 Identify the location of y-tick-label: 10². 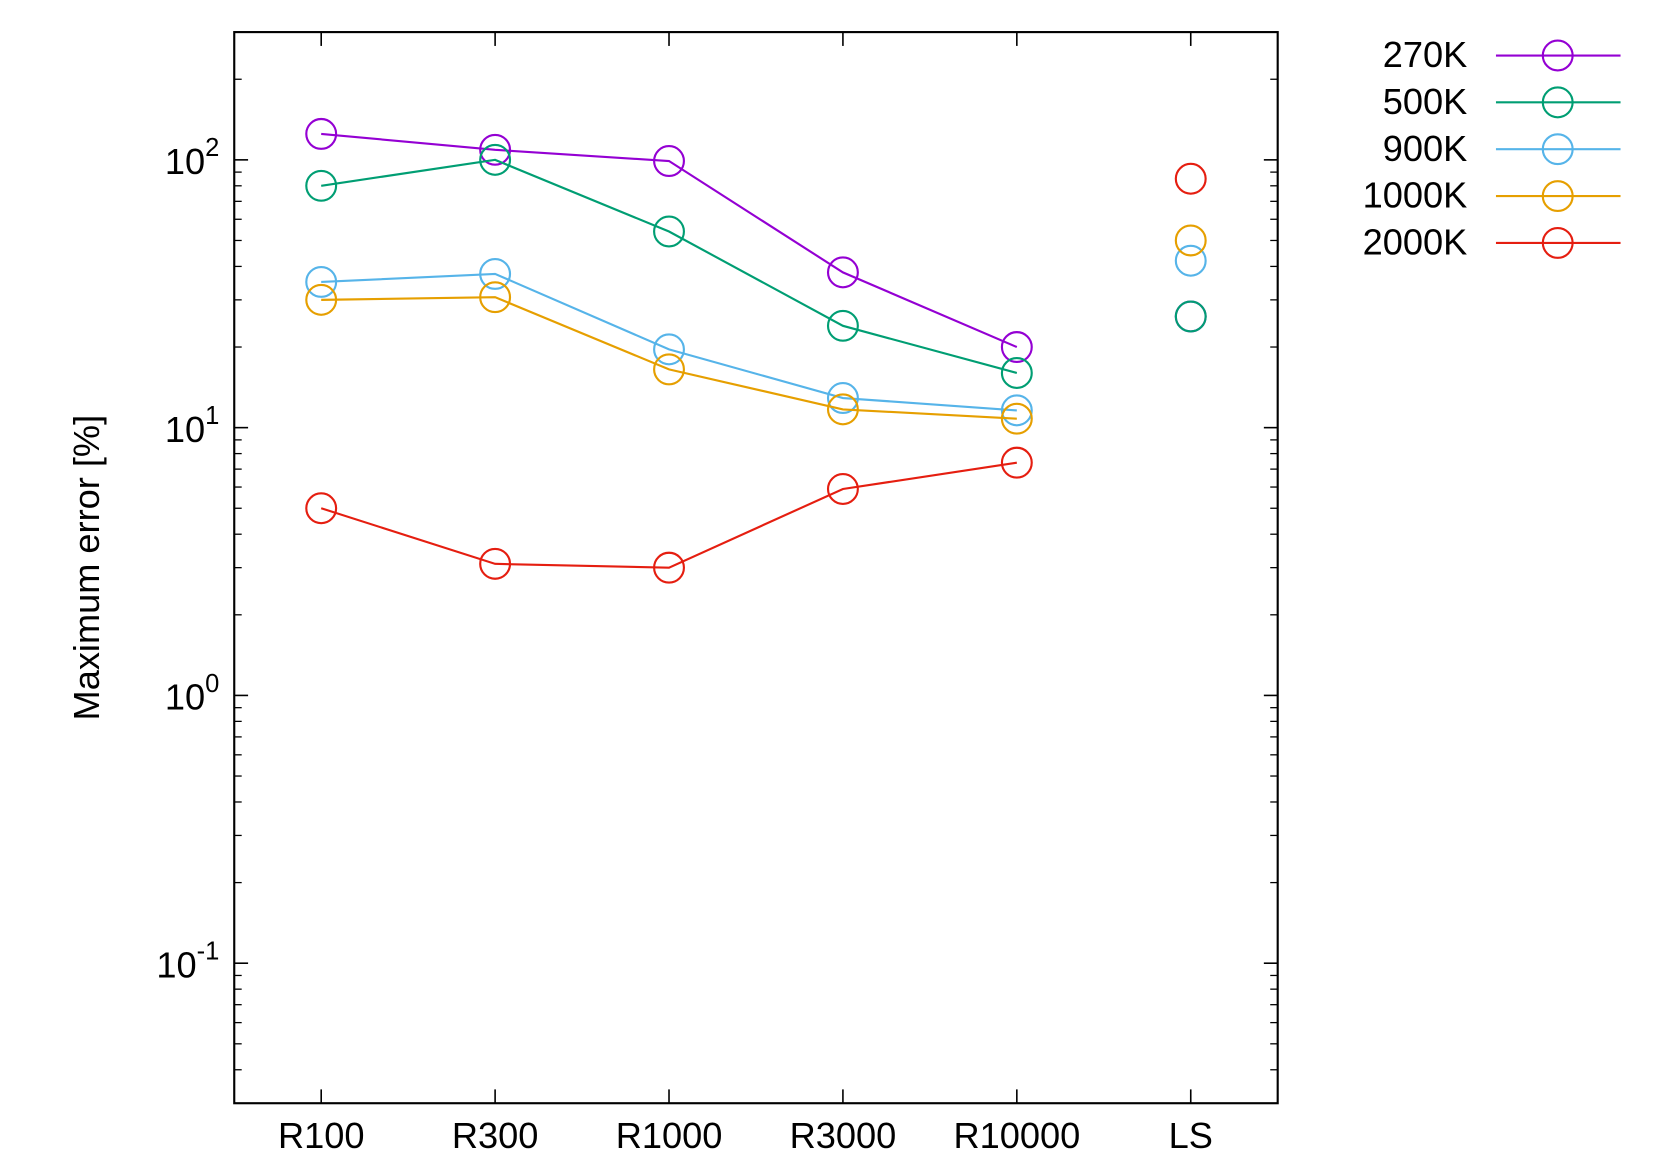
(192, 158).